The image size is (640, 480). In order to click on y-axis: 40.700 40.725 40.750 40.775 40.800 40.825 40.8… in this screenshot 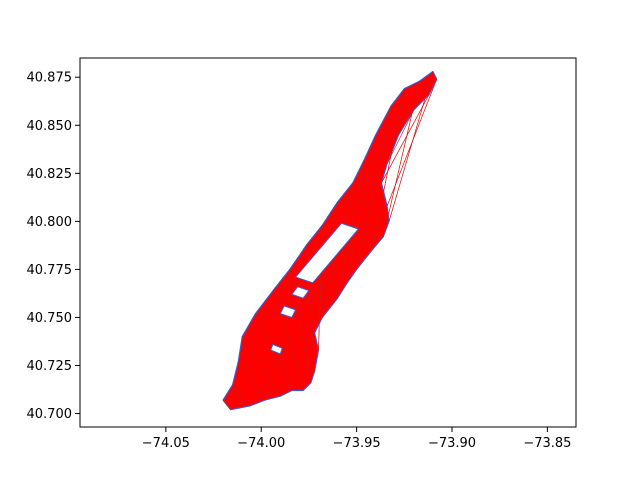, I will do `click(53, 246)`.